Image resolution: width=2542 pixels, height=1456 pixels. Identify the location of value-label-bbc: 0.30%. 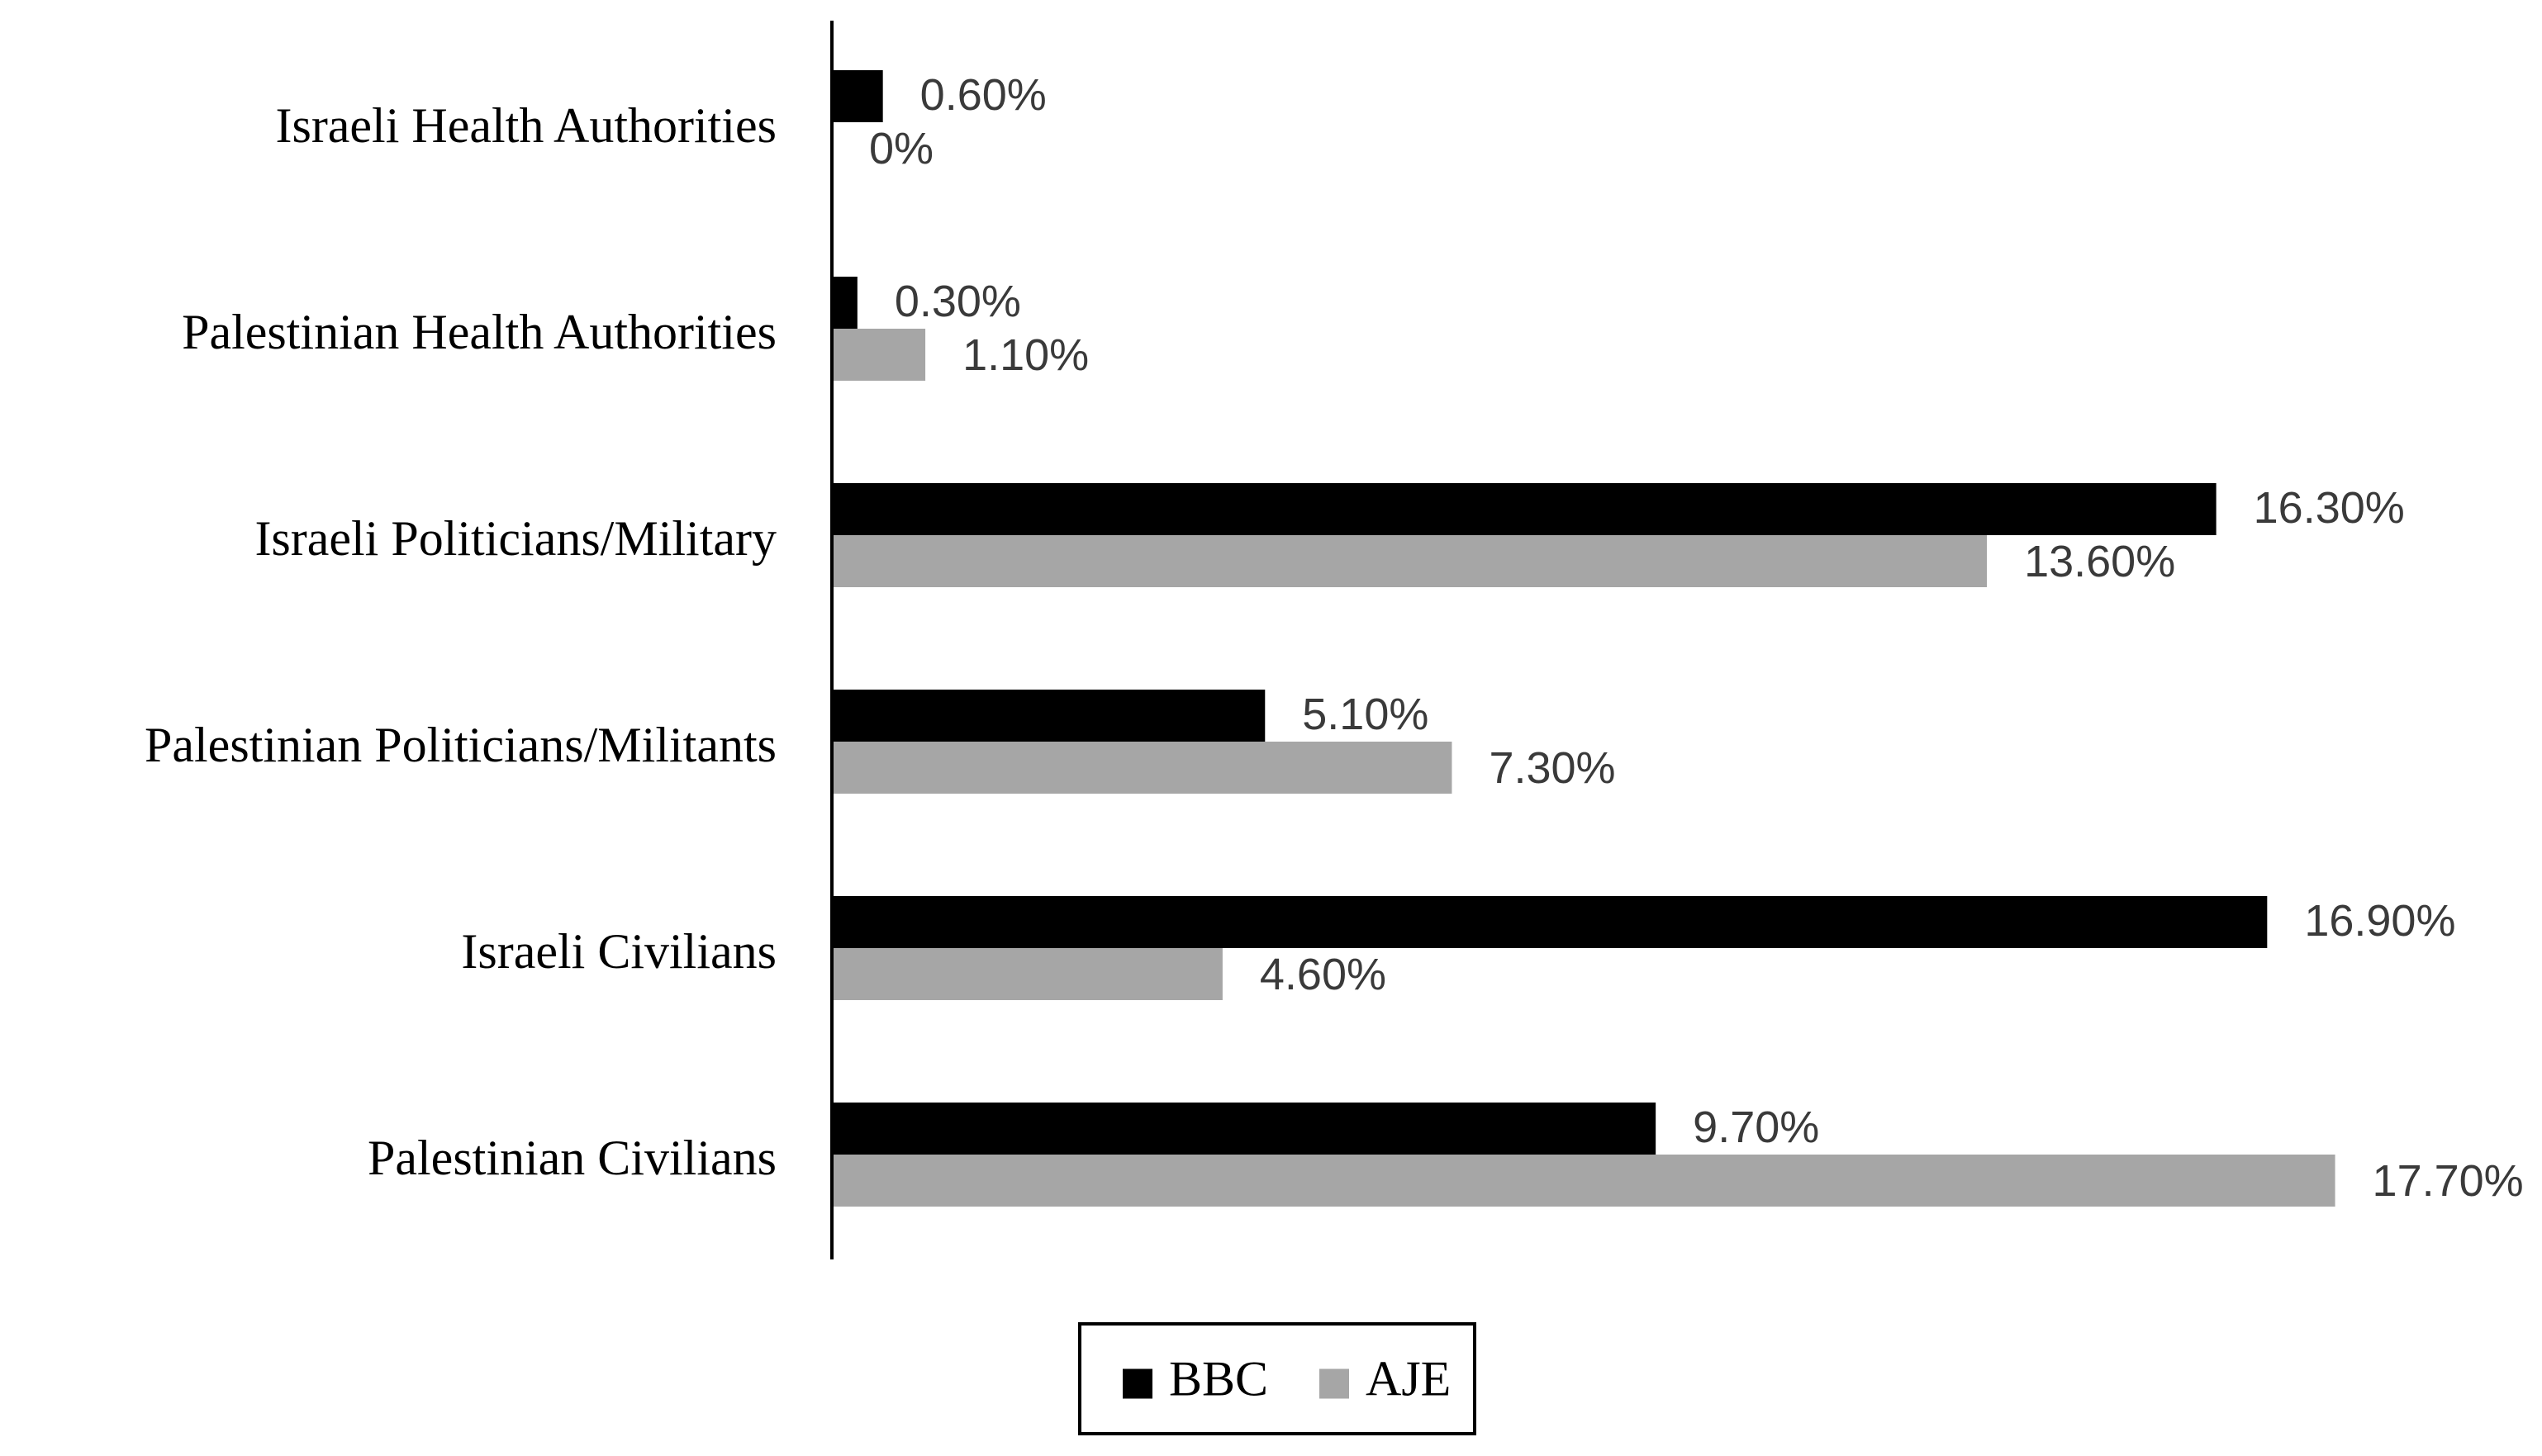
(958, 301).